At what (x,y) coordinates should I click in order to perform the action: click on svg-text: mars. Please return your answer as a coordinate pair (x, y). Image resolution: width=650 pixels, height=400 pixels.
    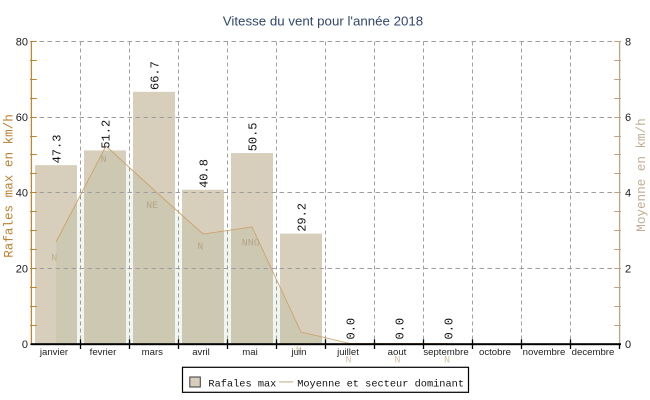
    Looking at the image, I should click on (153, 352).